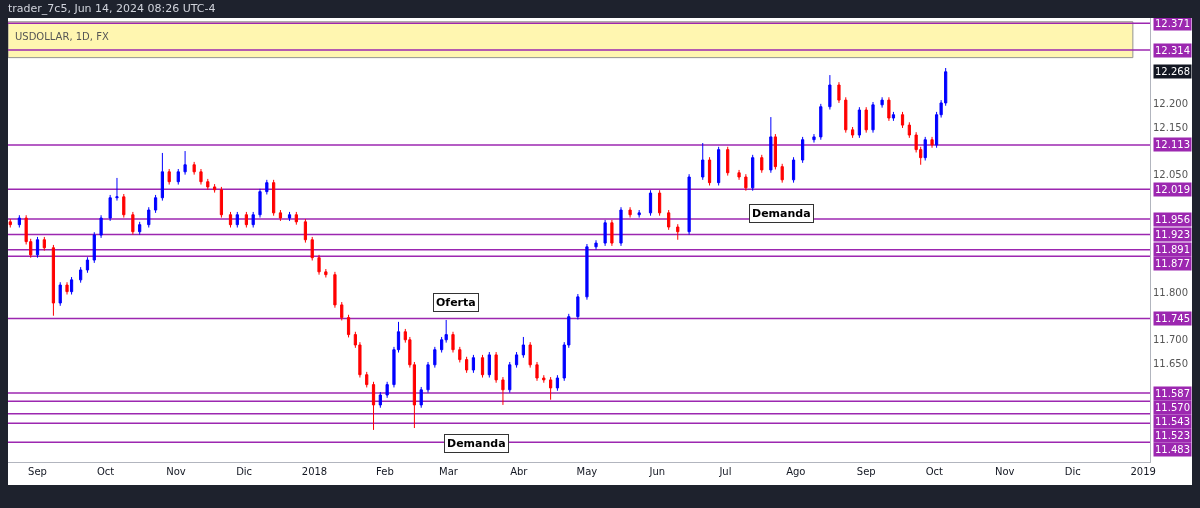 This screenshot has width=1200, height=508. Describe the element at coordinates (1170, 293) in the screenshot. I see `y-tick-label: 11.800` at that location.